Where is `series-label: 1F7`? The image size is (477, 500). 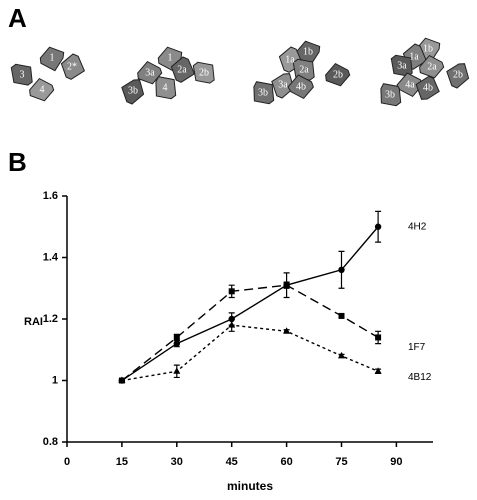 series-label: 1F7 is located at coordinates (417, 347).